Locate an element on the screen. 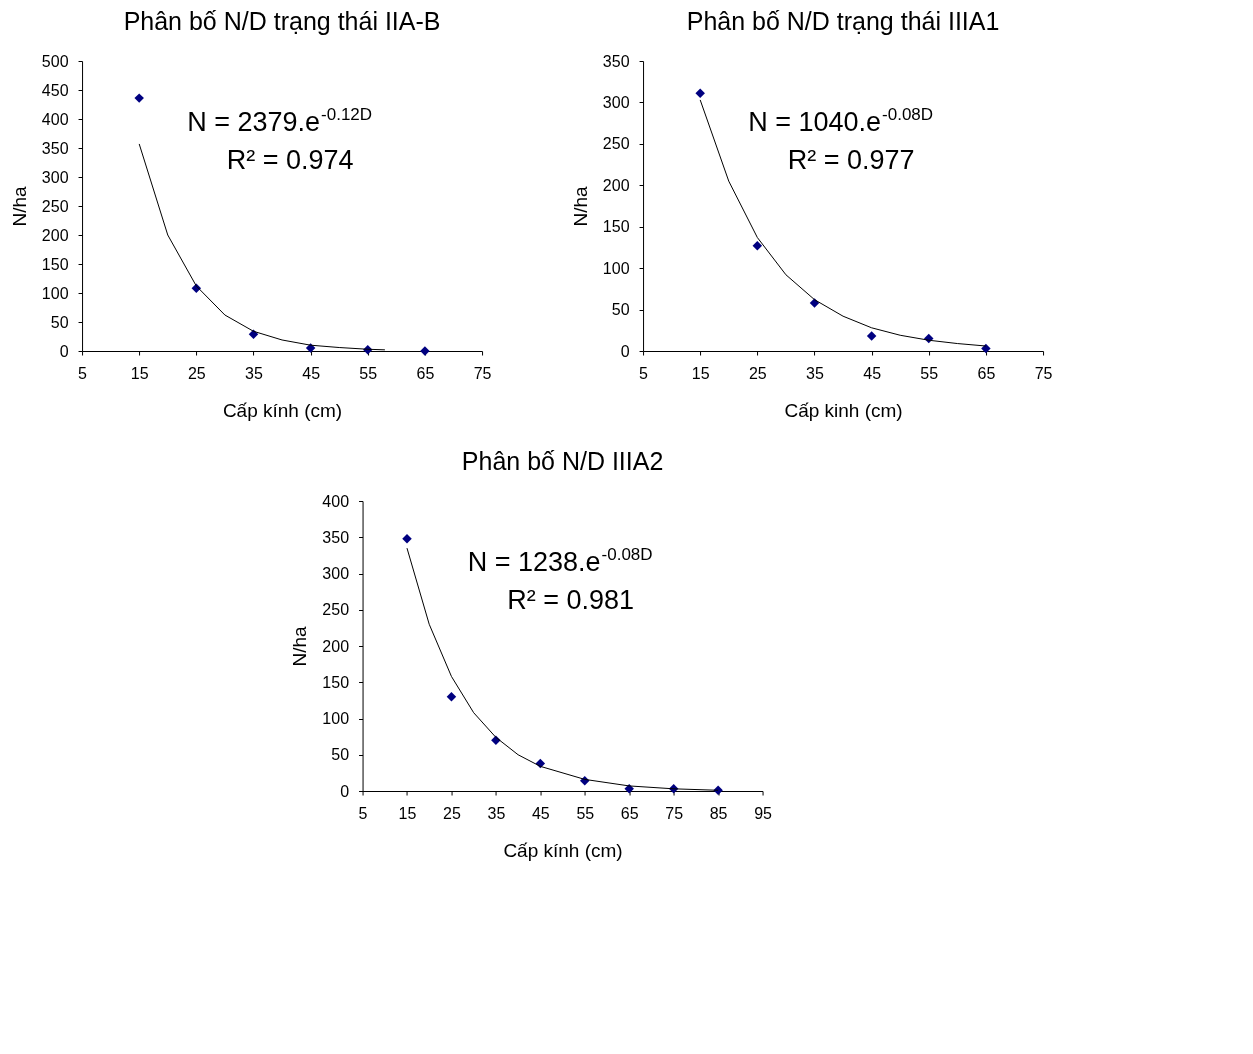 This screenshot has width=1253, height=1054. annotation: R² = 0.977 is located at coordinates (851, 160).